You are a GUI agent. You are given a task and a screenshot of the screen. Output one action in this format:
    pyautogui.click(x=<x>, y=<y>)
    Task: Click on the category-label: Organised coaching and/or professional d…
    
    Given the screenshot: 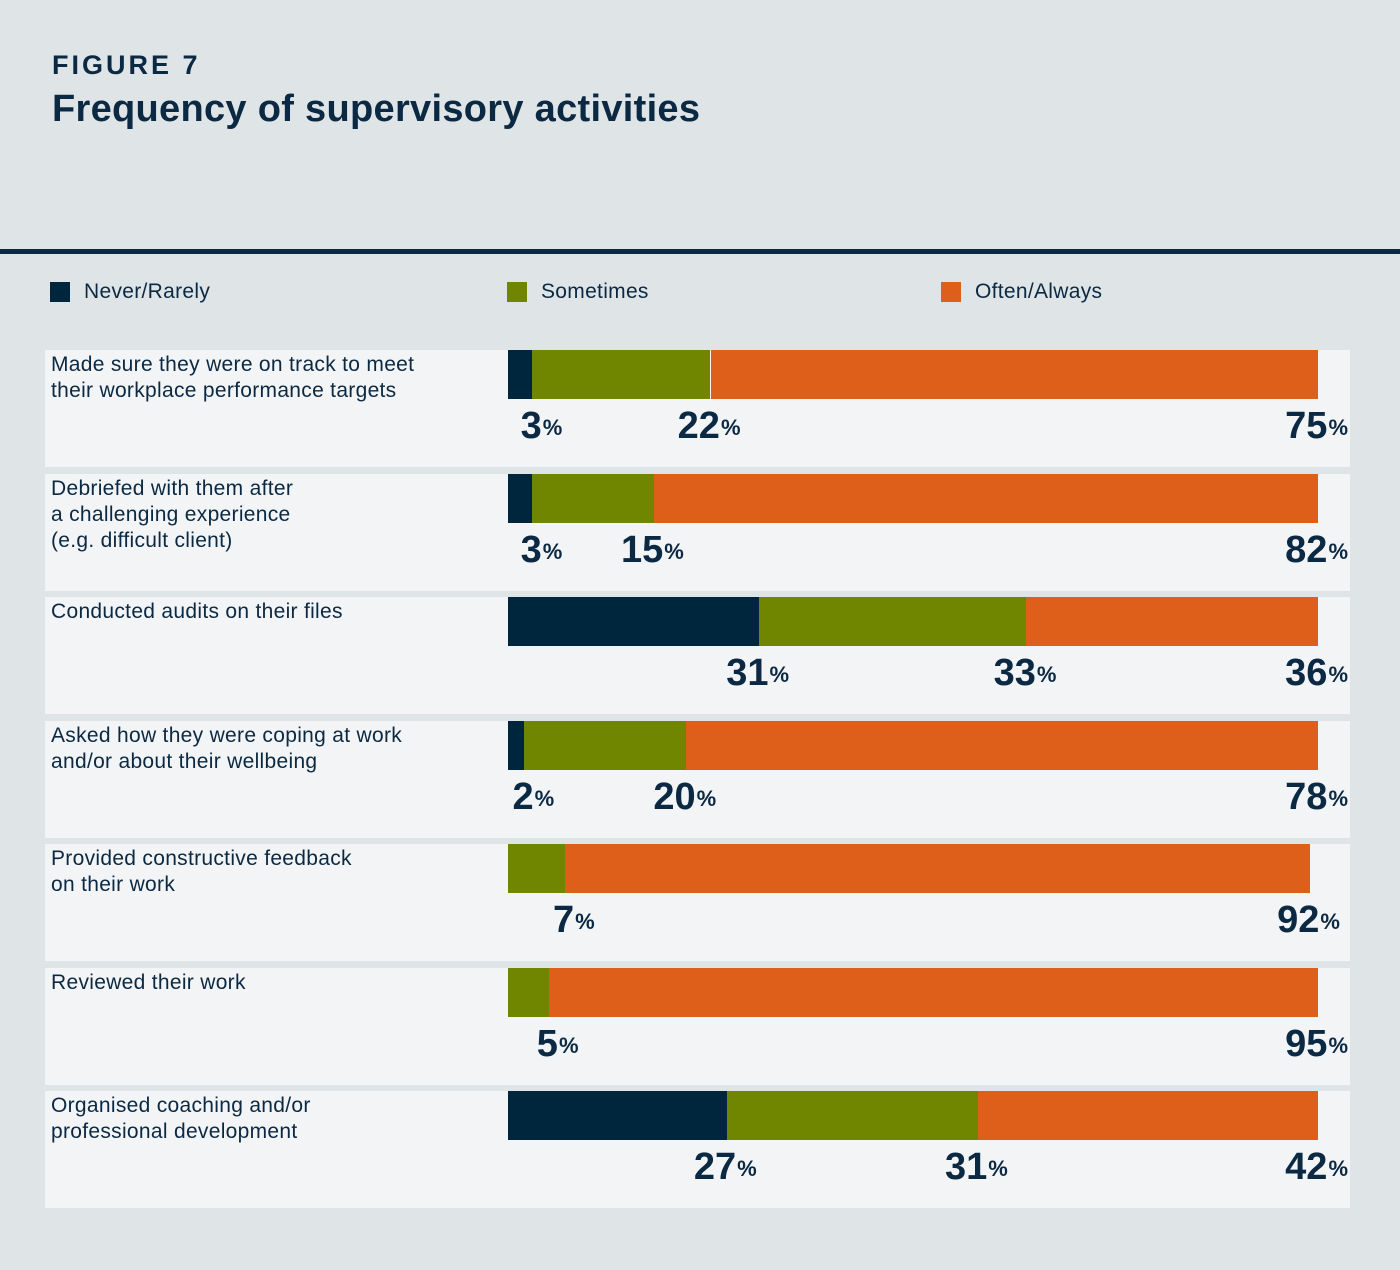 What is the action you would take?
    pyautogui.click(x=181, y=1118)
    